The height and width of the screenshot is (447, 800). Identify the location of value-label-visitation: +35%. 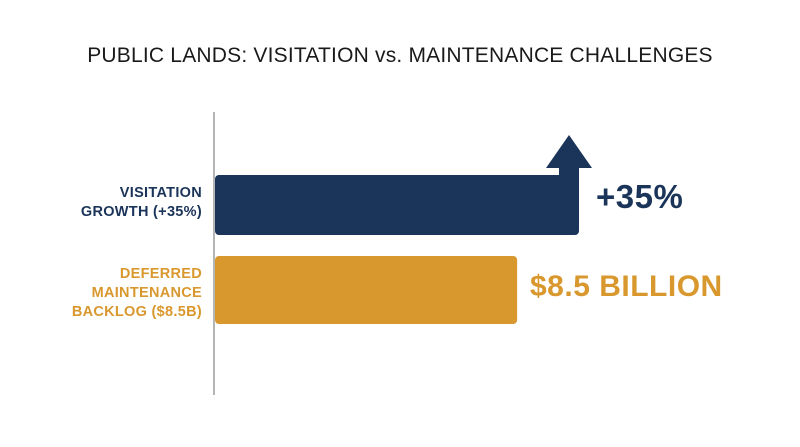
(640, 196).